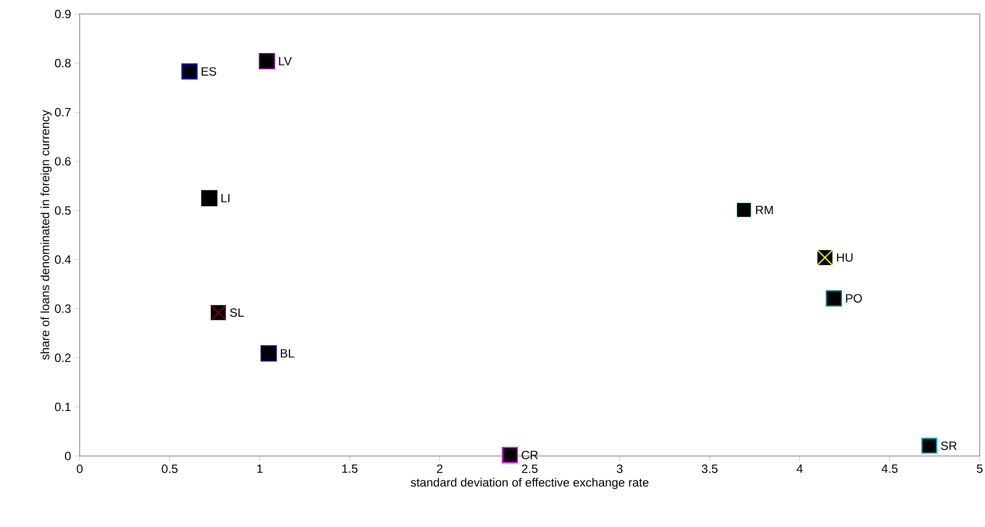  I want to click on x-tick-label: 0, so click(79, 469).